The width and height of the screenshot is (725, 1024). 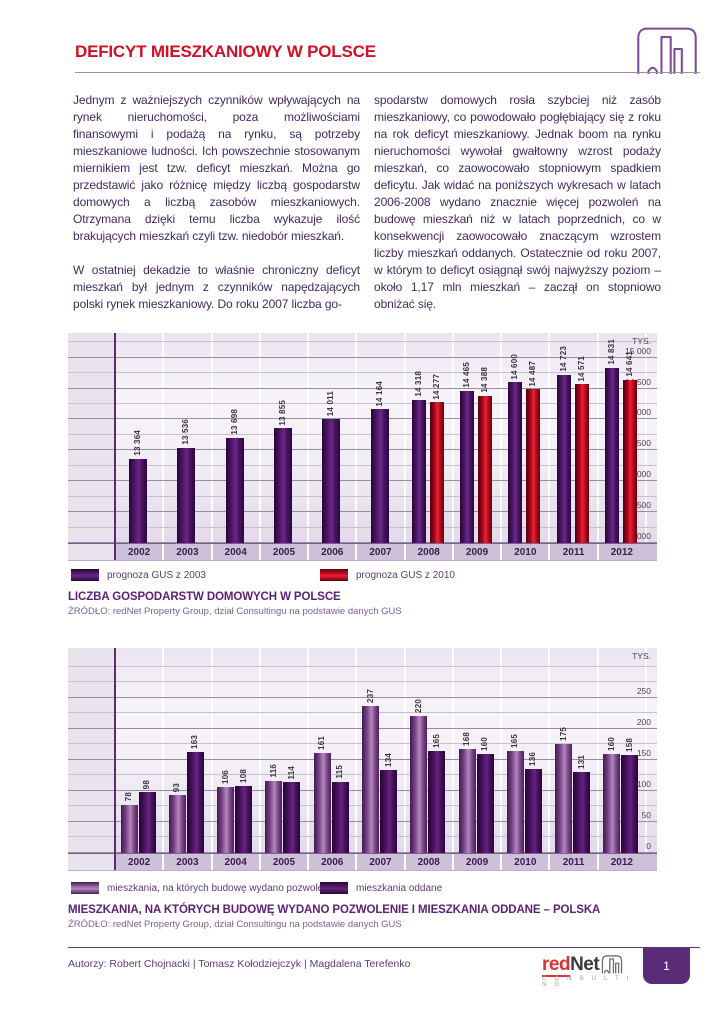 I want to click on y-tick-label: 14 000, so click(x=638, y=412).